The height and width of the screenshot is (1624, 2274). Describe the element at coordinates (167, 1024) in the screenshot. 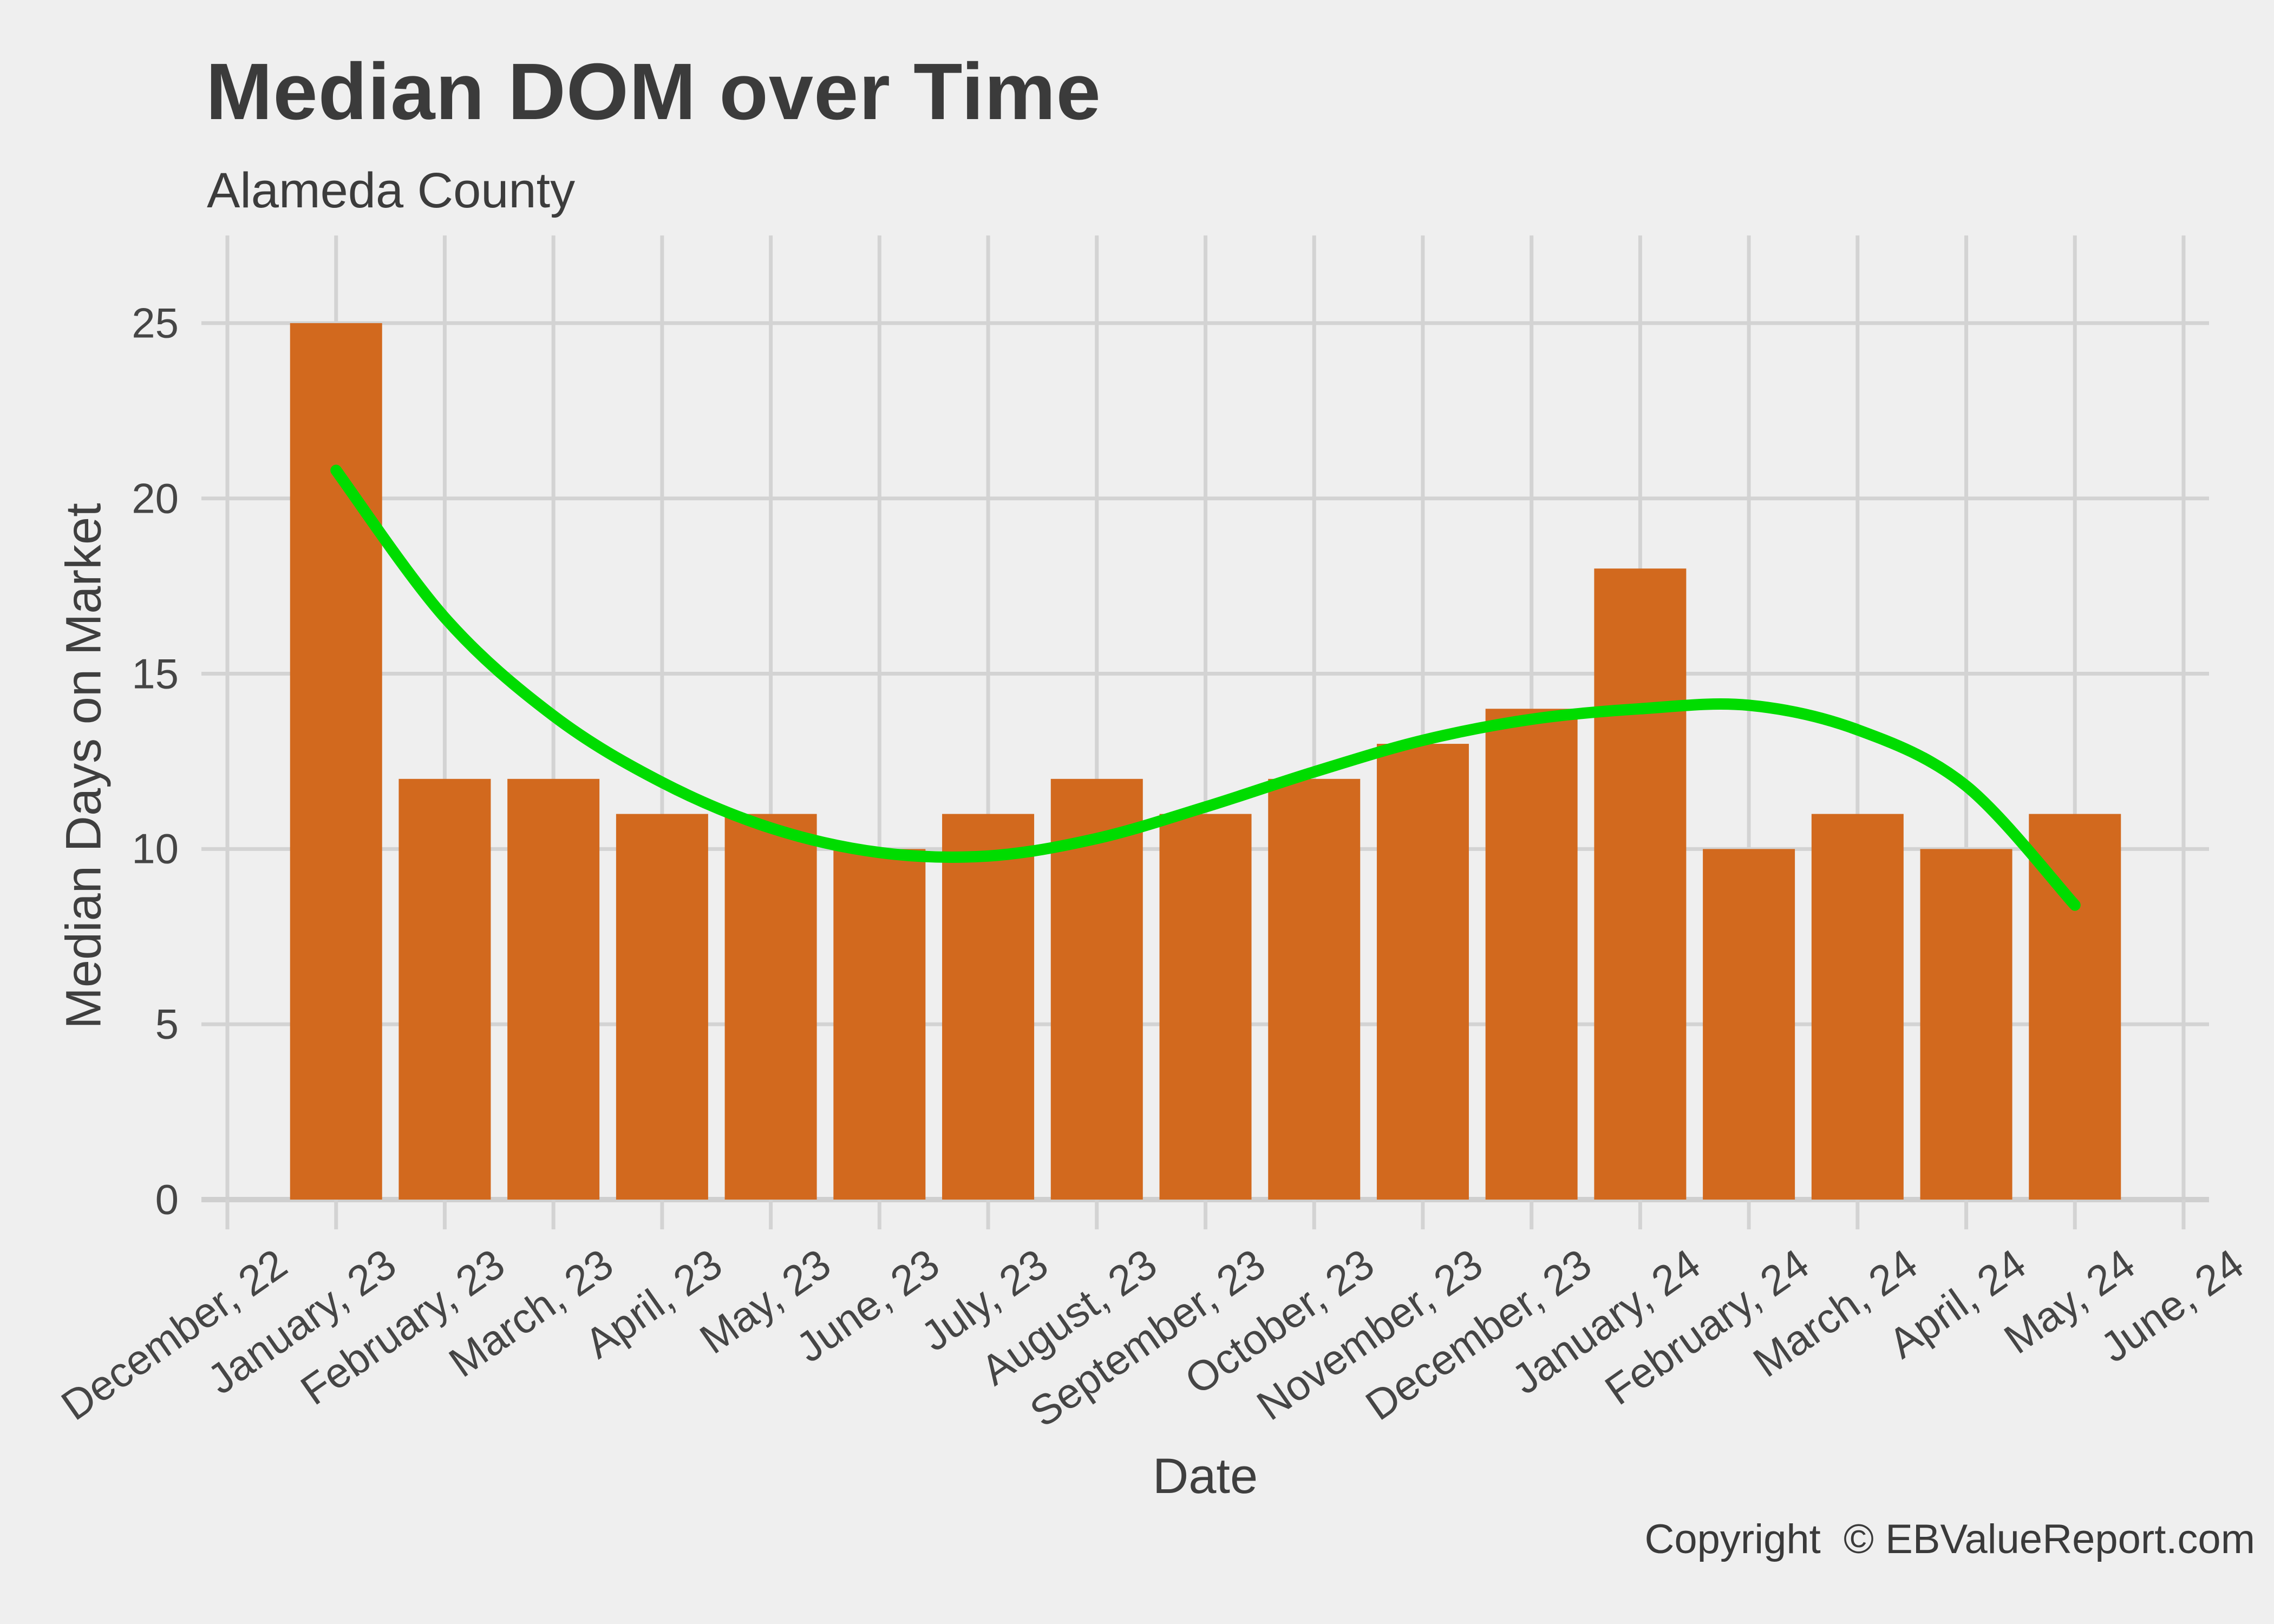

I see `y-tick-label-5: 5` at that location.